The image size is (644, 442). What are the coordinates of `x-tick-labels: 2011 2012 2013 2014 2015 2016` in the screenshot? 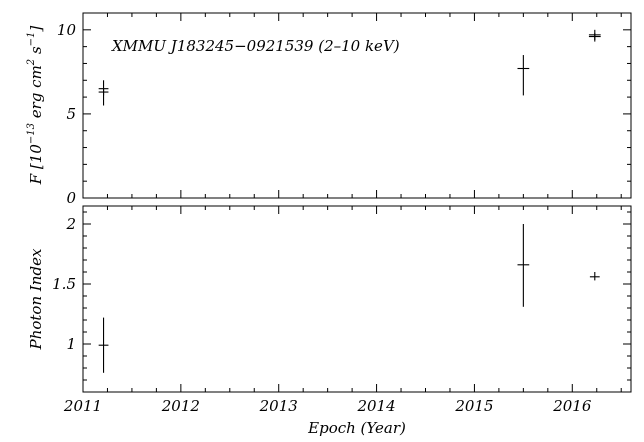 It's located at (327, 406).